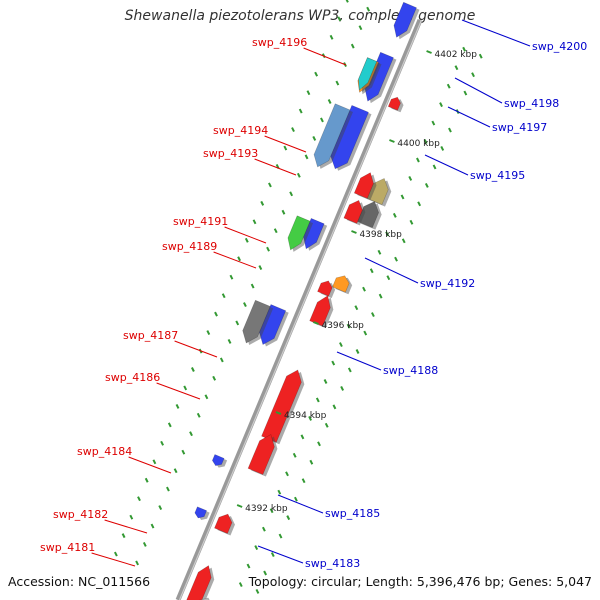 This screenshot has height=600, width=600. Describe the element at coordinates (150, 335) in the screenshot. I see `reverse-gene-label: swp_4187` at that location.